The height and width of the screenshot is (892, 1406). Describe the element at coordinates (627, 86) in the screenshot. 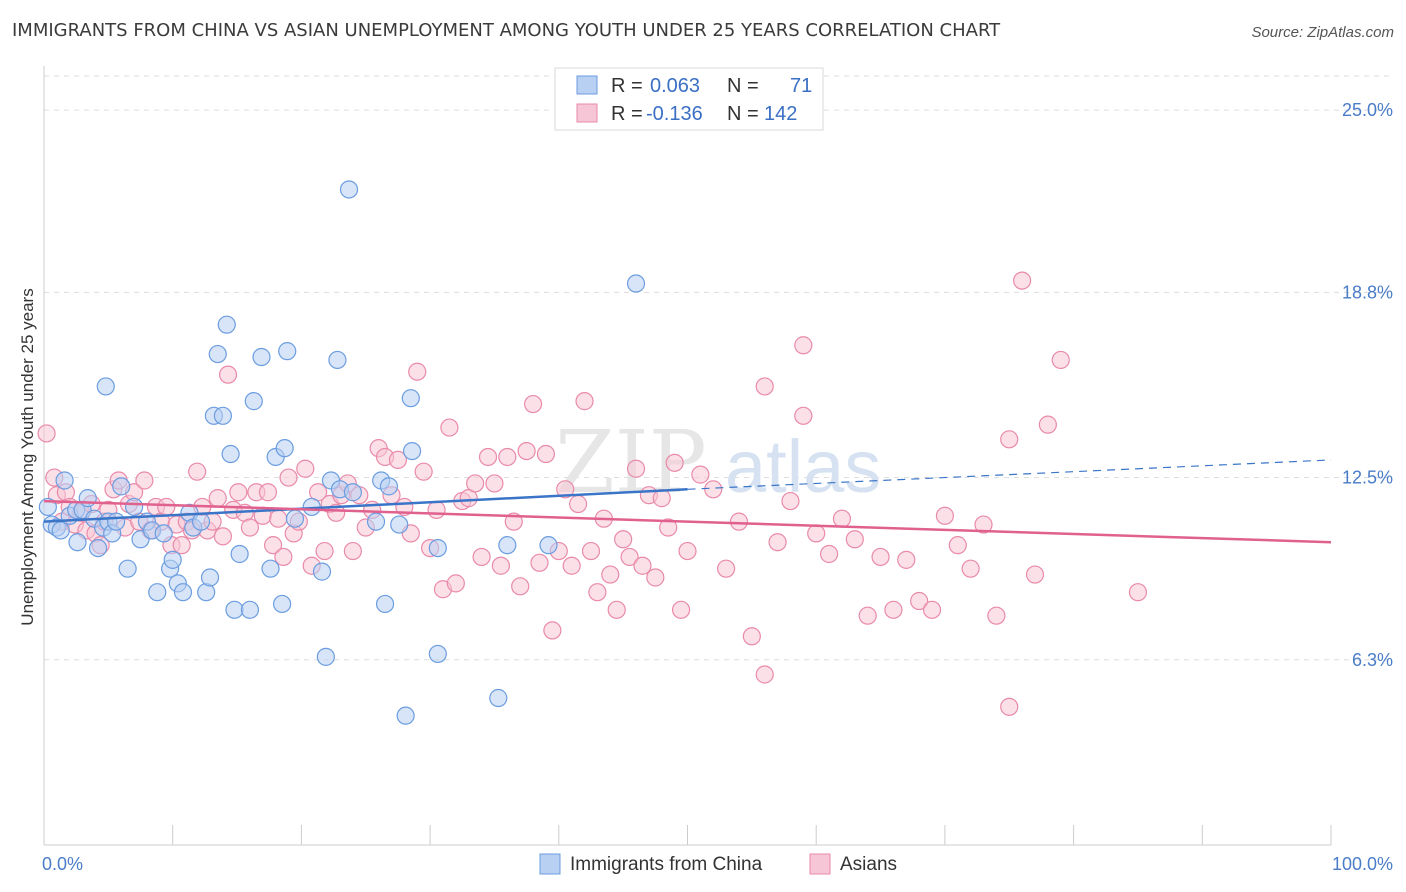

I see `legend-r-label-1: R =` at that location.